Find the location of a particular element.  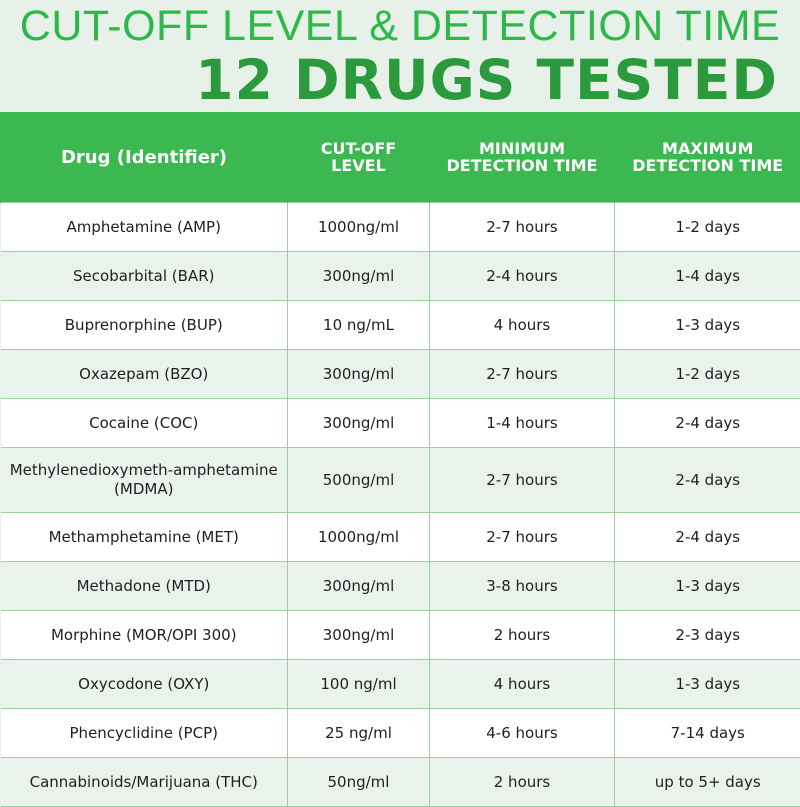

cutoff-cell: 10 ng/mL is located at coordinates (359, 325).